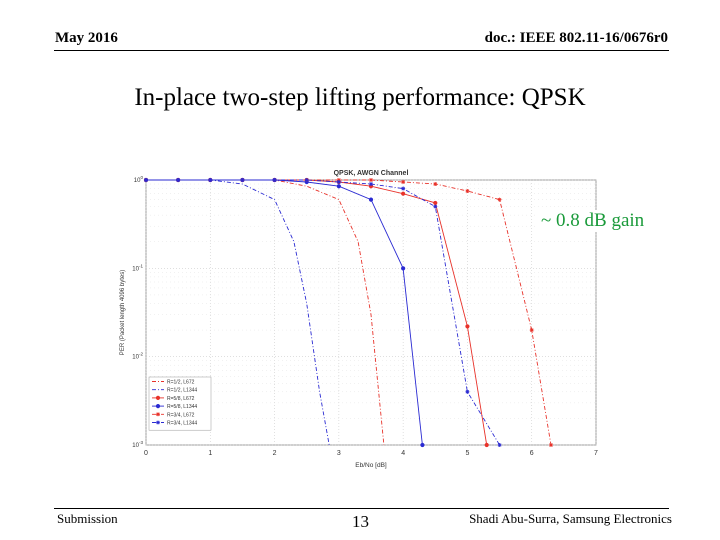  What do you see at coordinates (339, 453) in the screenshot?
I see `x-tick-label: 3` at bounding box center [339, 453].